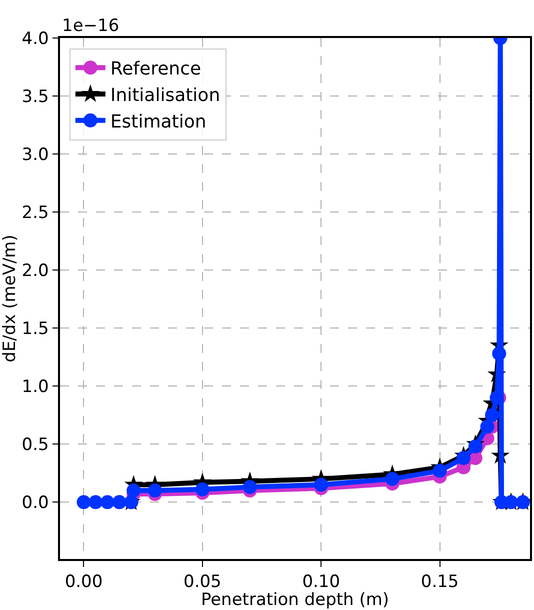 Image resolution: width=534 pixels, height=610 pixels. Describe the element at coordinates (35, 213) in the screenshot. I see `y-tick-label: 2.5` at that location.